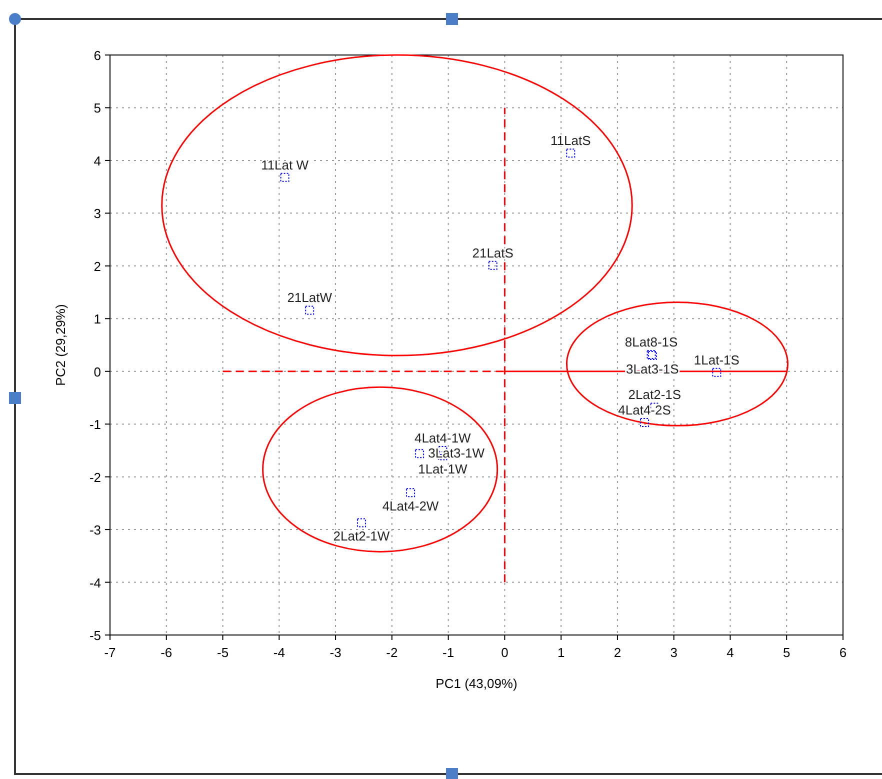  I want to click on x-tick-label: -1, so click(448, 652).